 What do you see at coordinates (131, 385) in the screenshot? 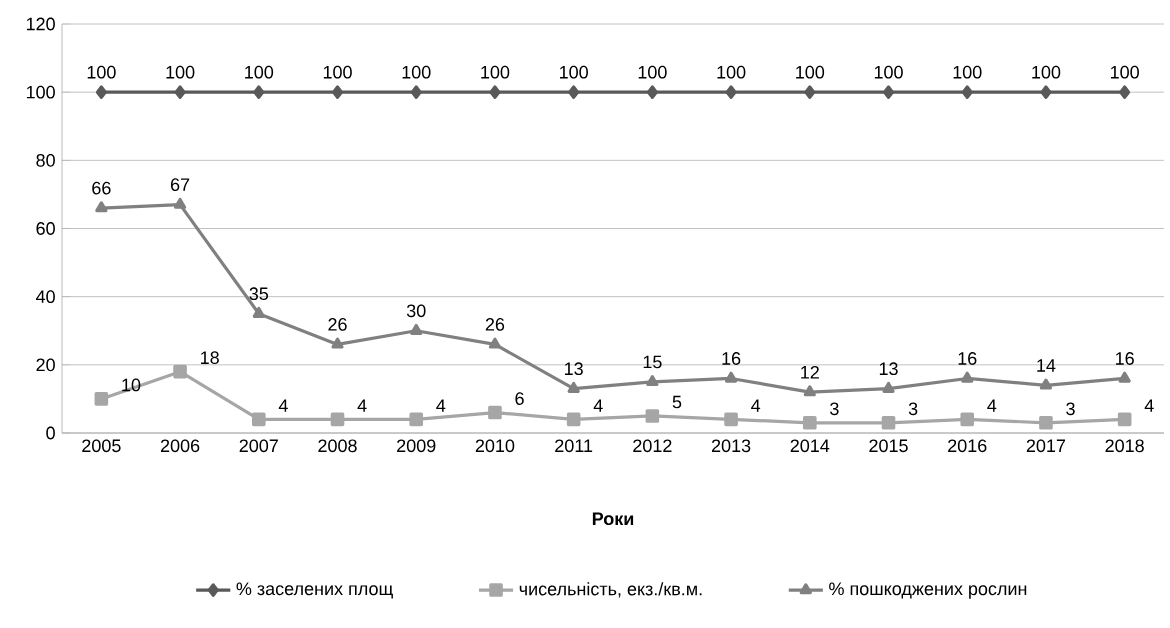
I see `data-label: 10` at bounding box center [131, 385].